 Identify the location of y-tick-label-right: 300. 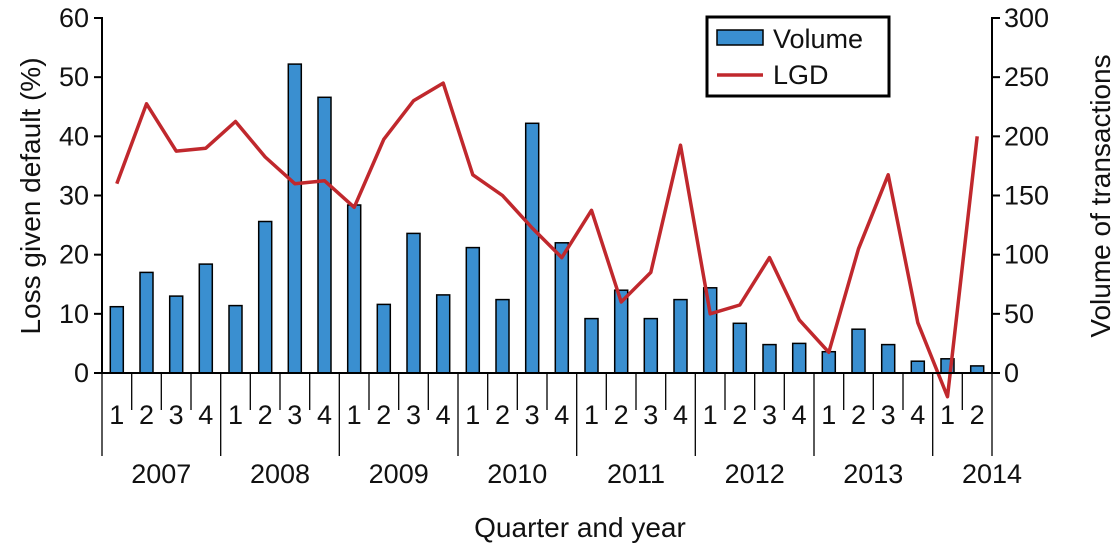
(1026, 18).